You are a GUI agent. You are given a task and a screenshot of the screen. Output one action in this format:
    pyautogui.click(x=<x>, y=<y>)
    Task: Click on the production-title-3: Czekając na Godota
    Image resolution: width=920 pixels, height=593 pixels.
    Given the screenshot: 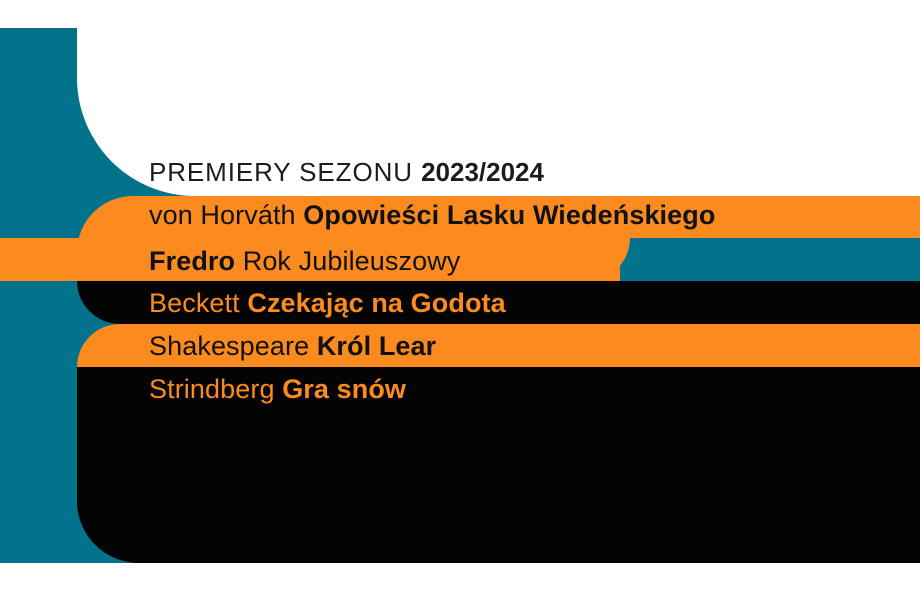 What is the action you would take?
    pyautogui.click(x=376, y=303)
    